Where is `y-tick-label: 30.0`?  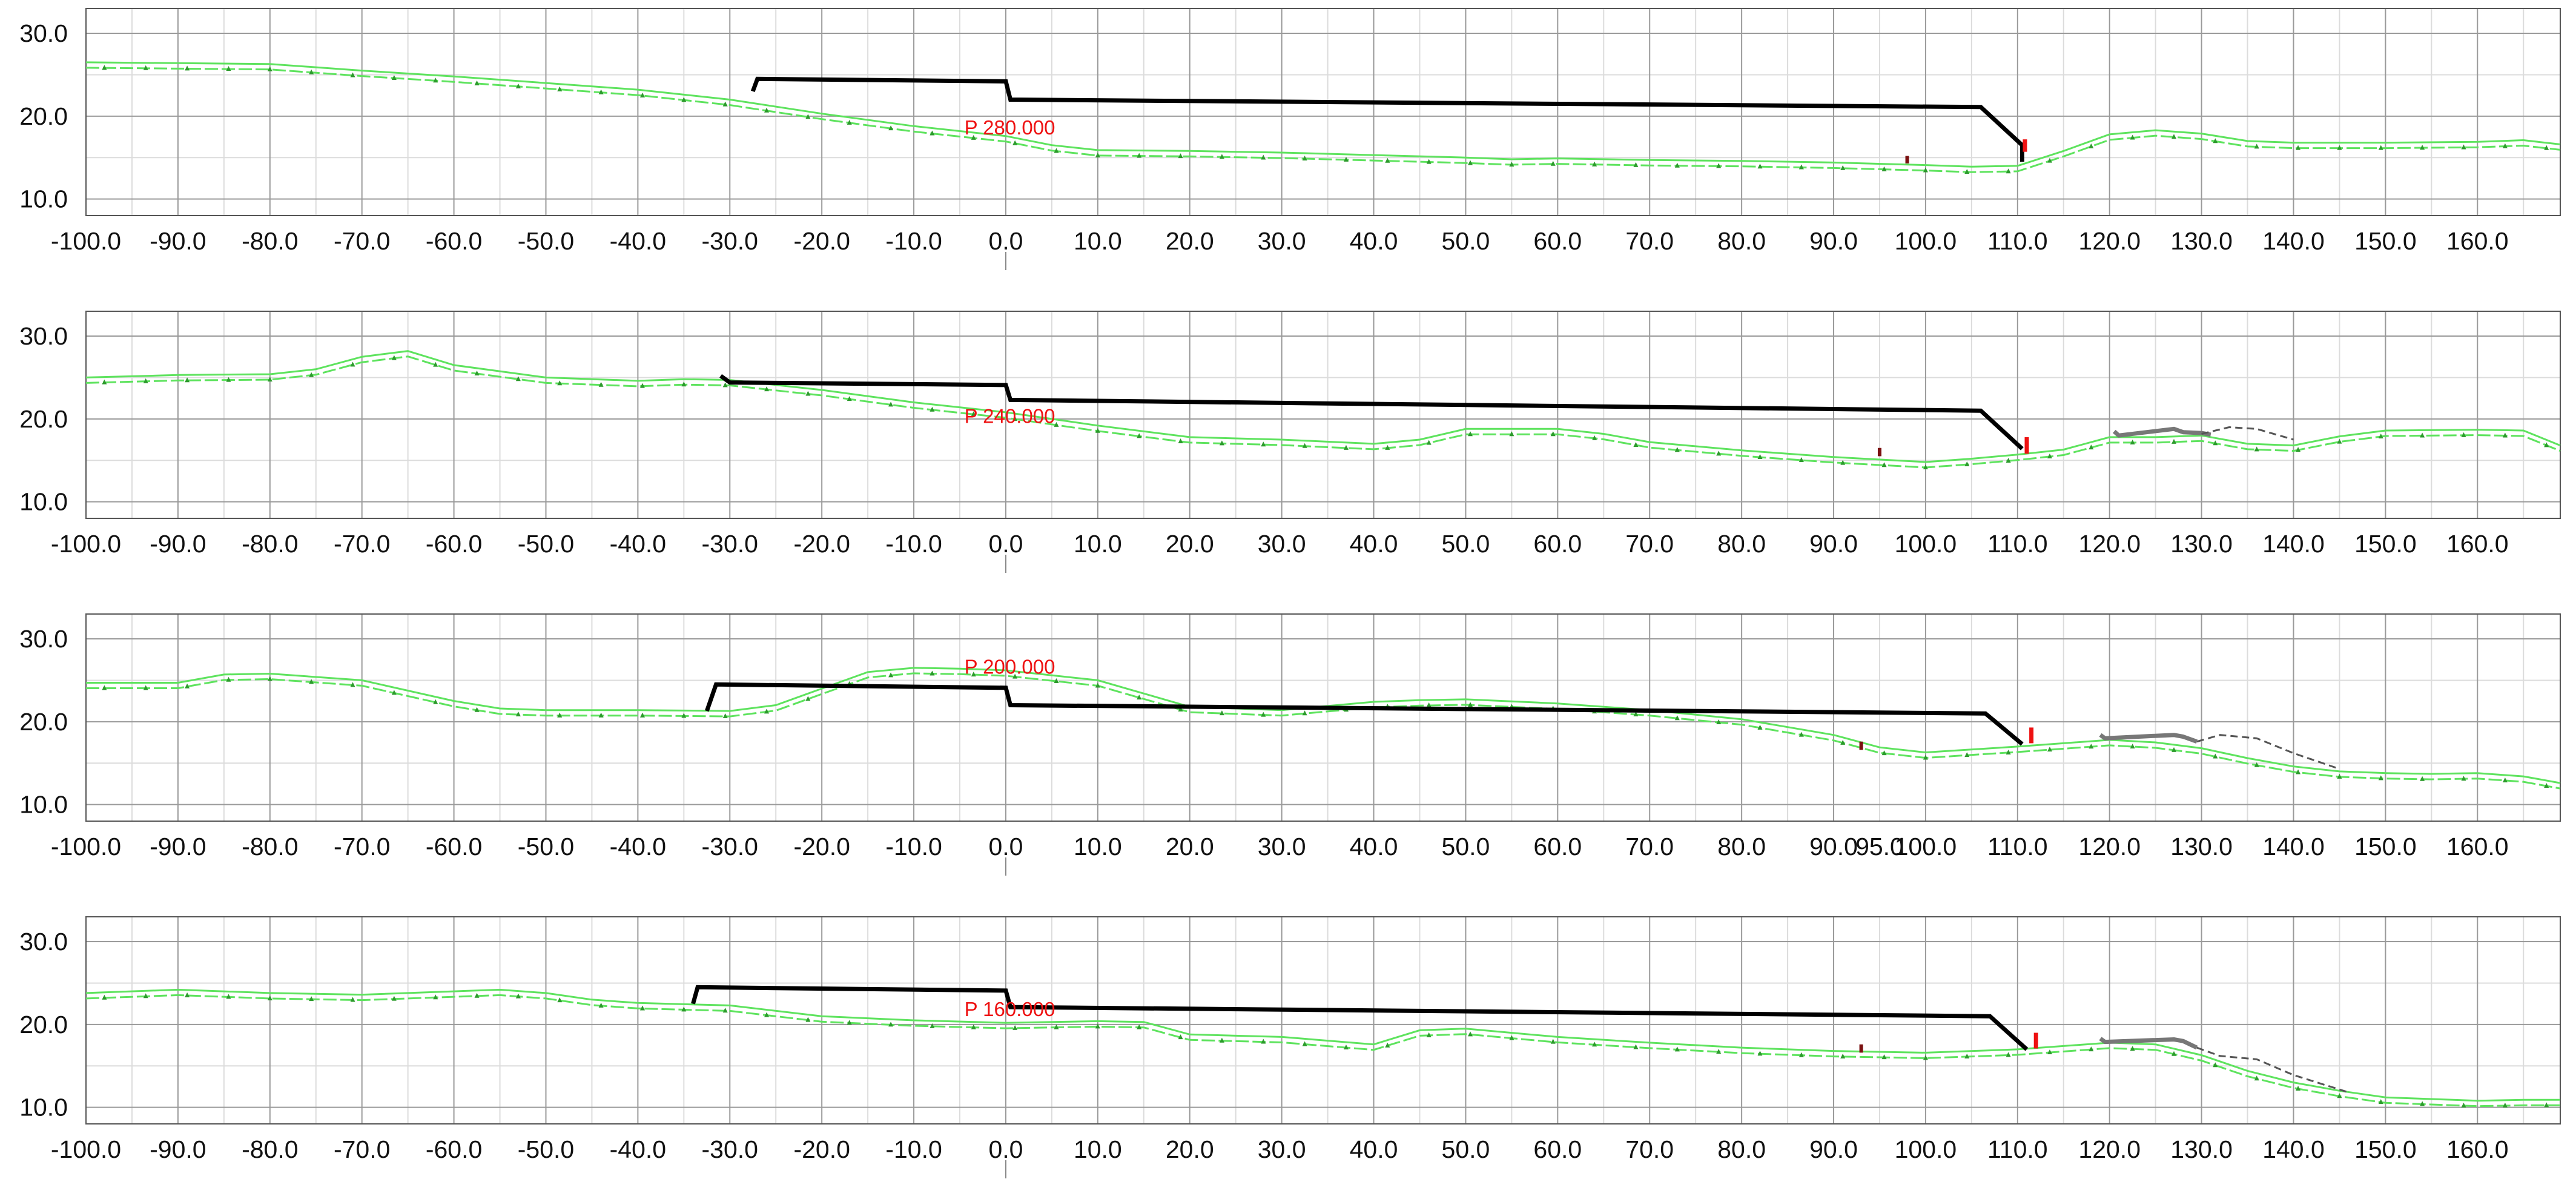
y-tick-label: 30.0 is located at coordinates (43, 33).